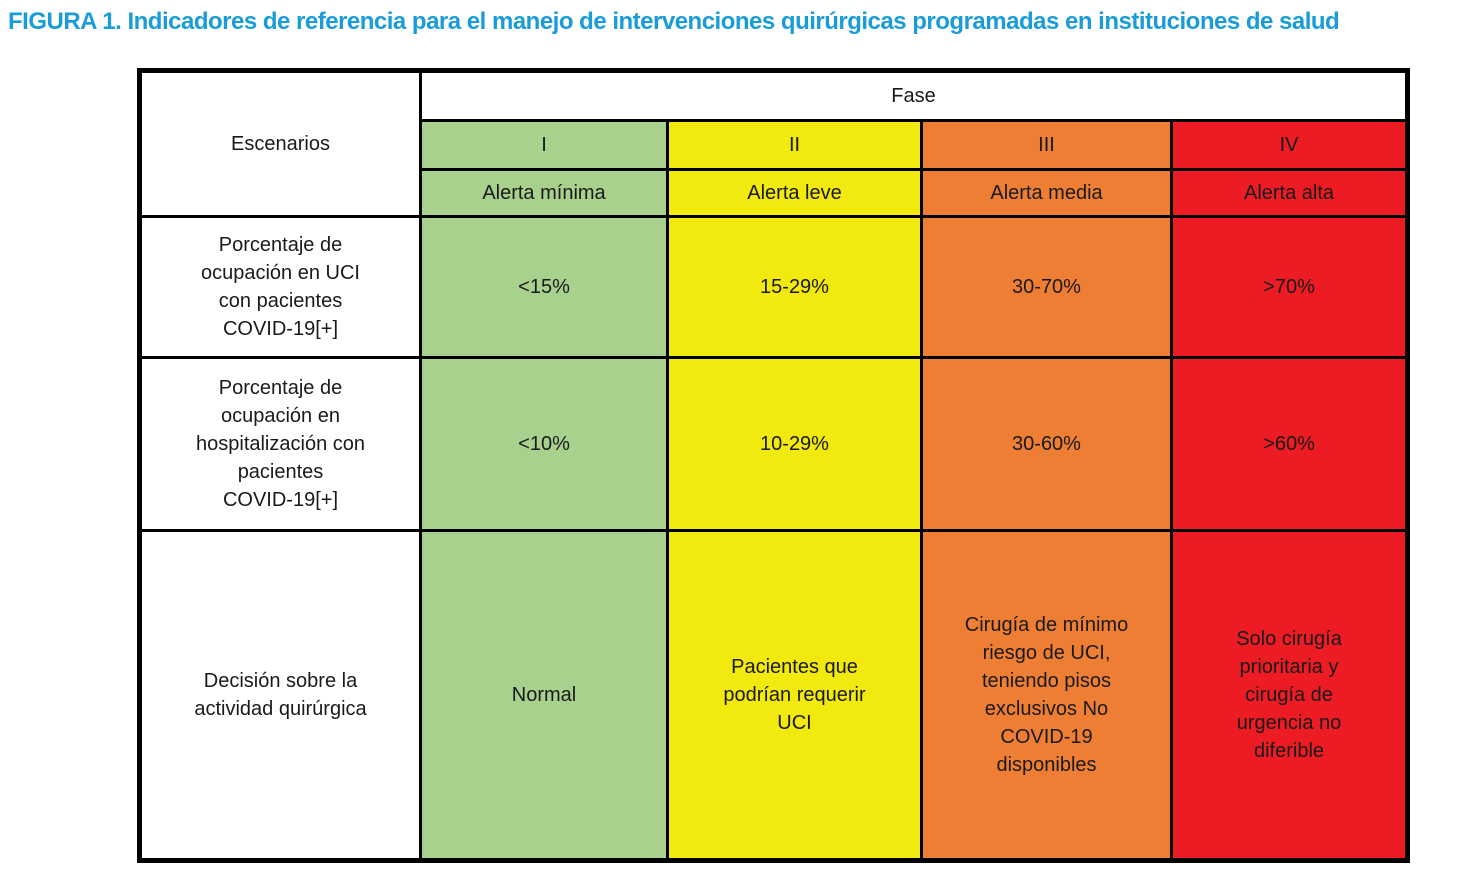  What do you see at coordinates (794, 695) in the screenshot?
I see `value-cell: Pacientes que podrían requerir UCI` at bounding box center [794, 695].